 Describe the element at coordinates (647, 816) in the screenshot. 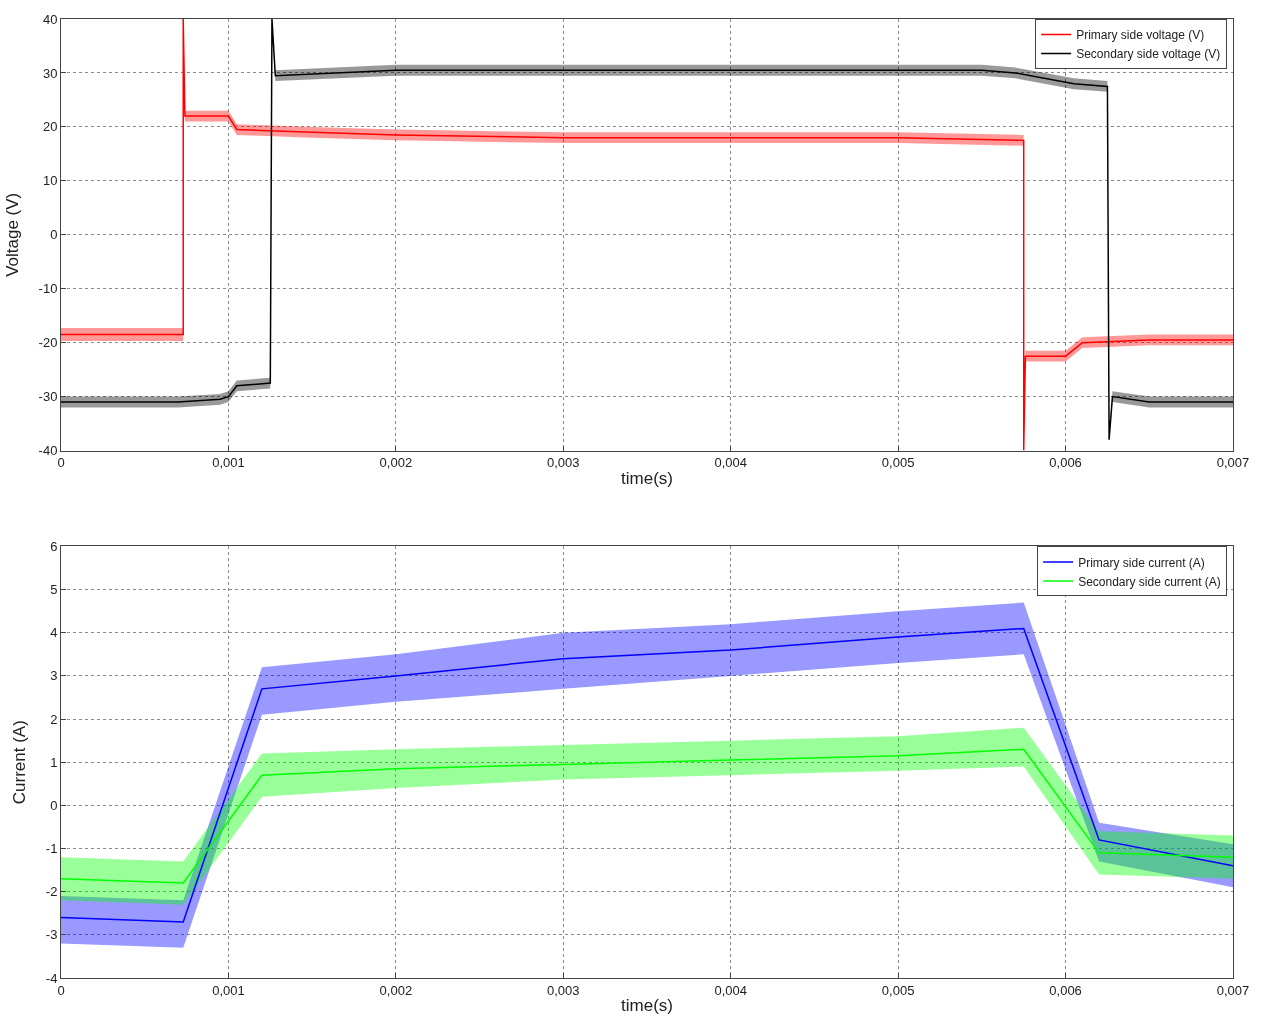

I see `line-series` at that location.